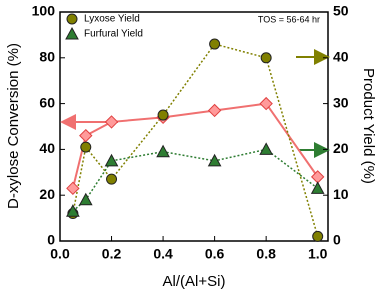  What do you see at coordinates (368, 126) in the screenshot?
I see `y2-axis-label: Product Yield (%)` at bounding box center [368, 126].